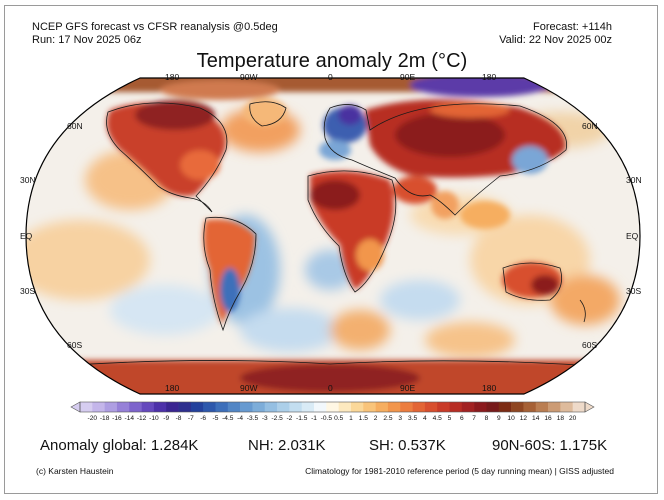 This screenshot has width=664, height=500. I want to click on colorbar-tick-label: 3.5, so click(412, 418).